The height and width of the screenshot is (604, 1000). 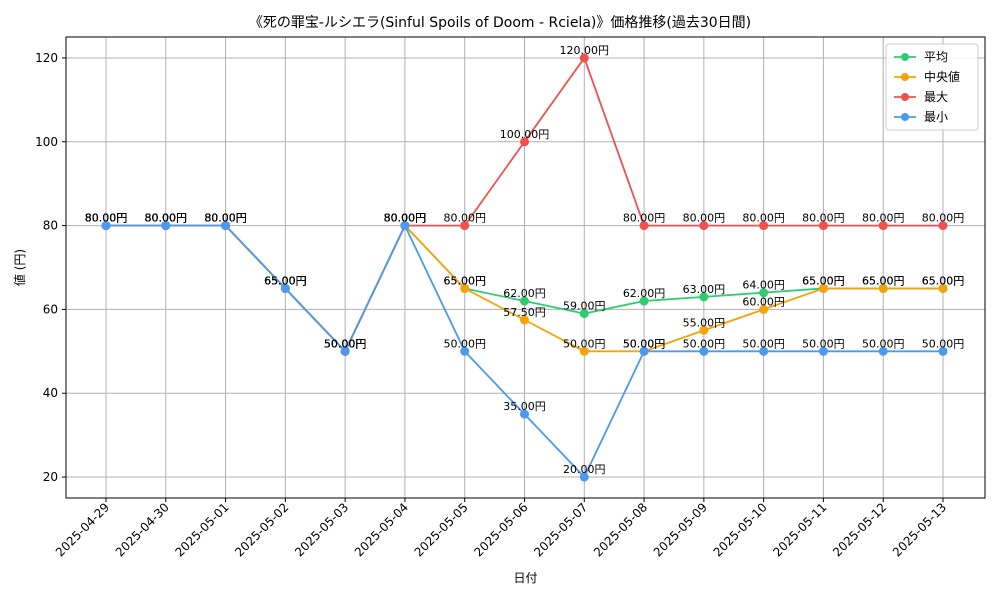 I want to click on x-axis-label: 日付, so click(x=525, y=578).